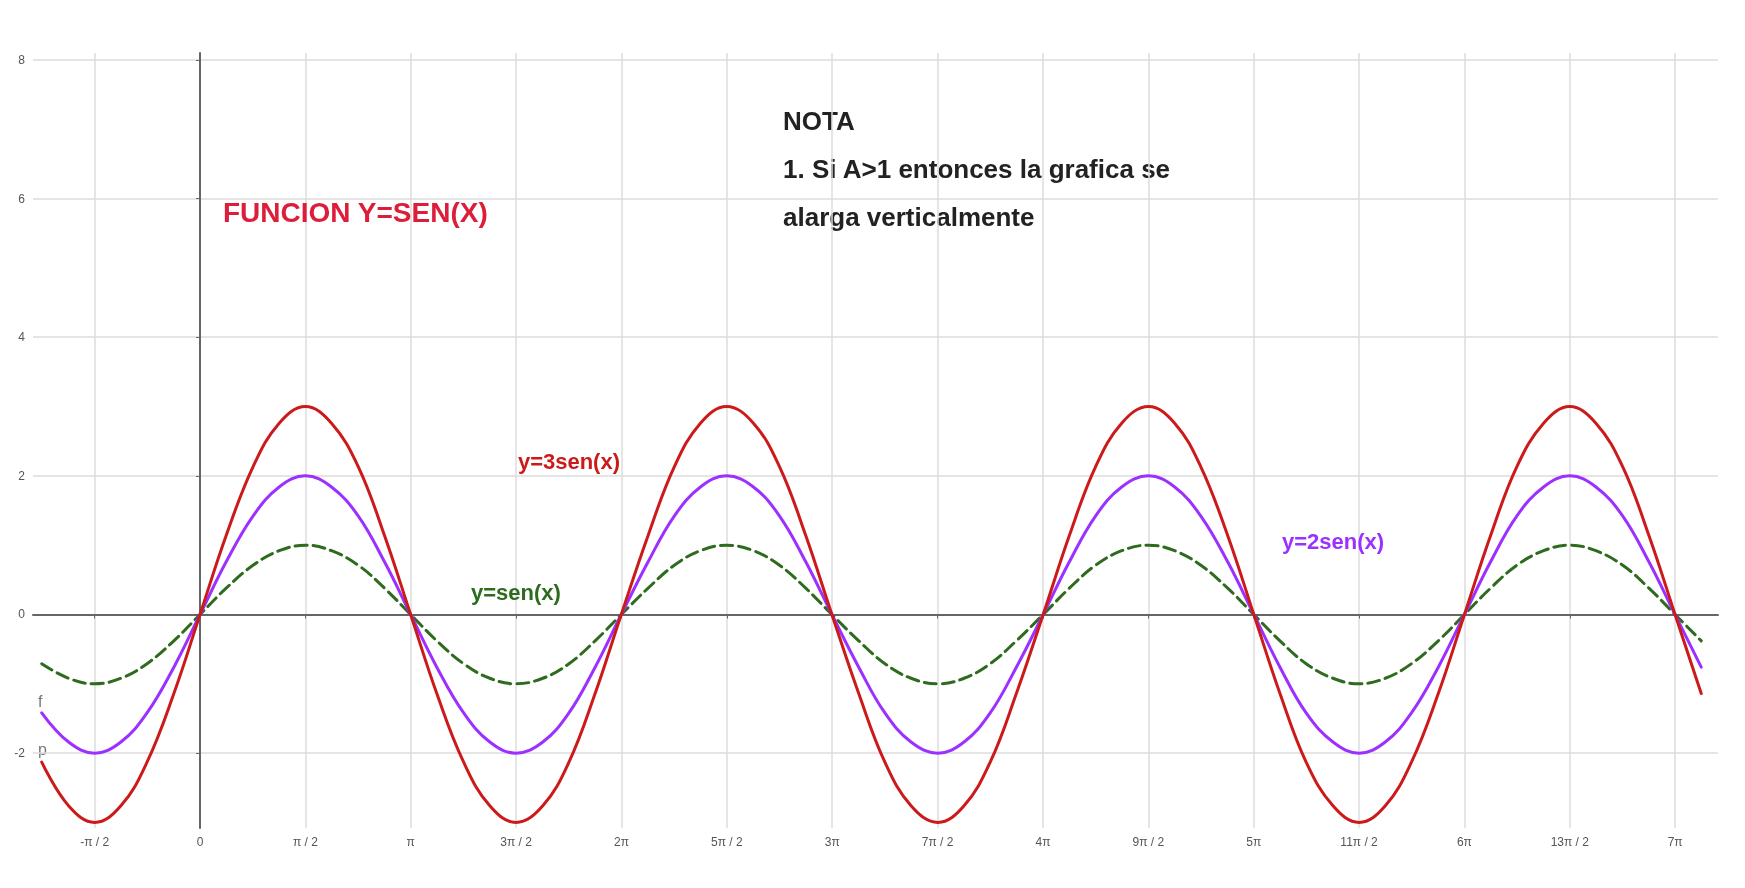 This screenshot has height=888, width=1745. Describe the element at coordinates (22, 59) in the screenshot. I see `y-tick-label: 8` at that location.